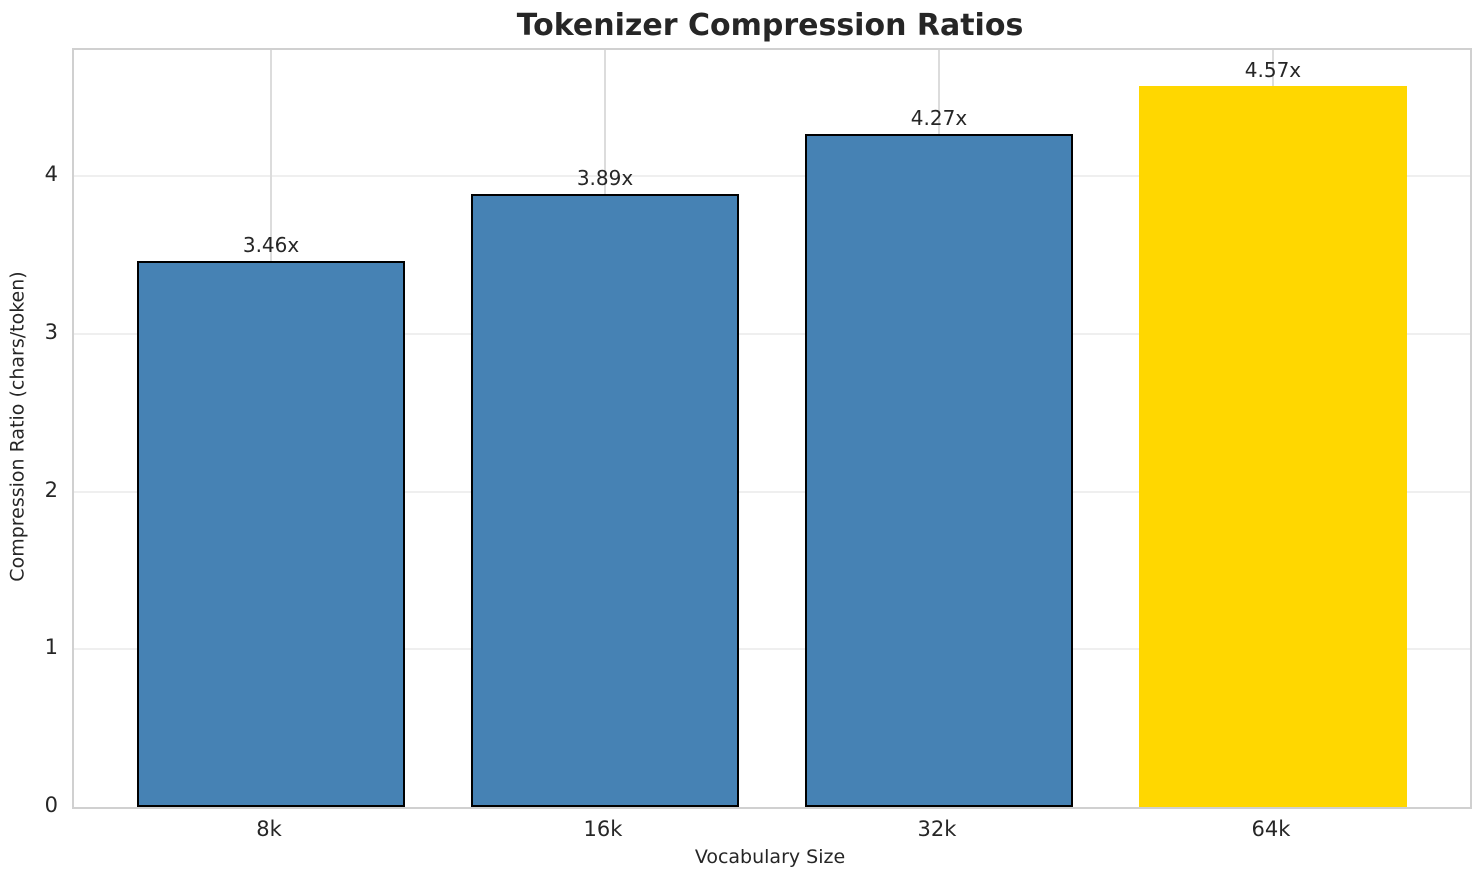 The height and width of the screenshot is (885, 1483). Describe the element at coordinates (51, 489) in the screenshot. I see `y-tick-label: 2` at that location.